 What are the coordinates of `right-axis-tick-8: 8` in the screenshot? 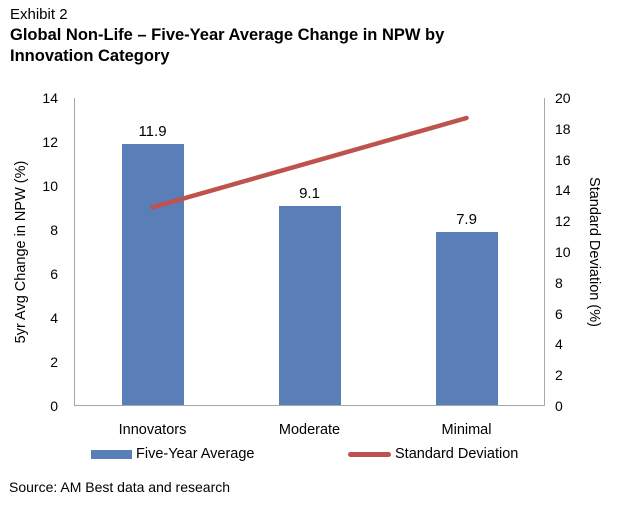 It's located at (559, 282).